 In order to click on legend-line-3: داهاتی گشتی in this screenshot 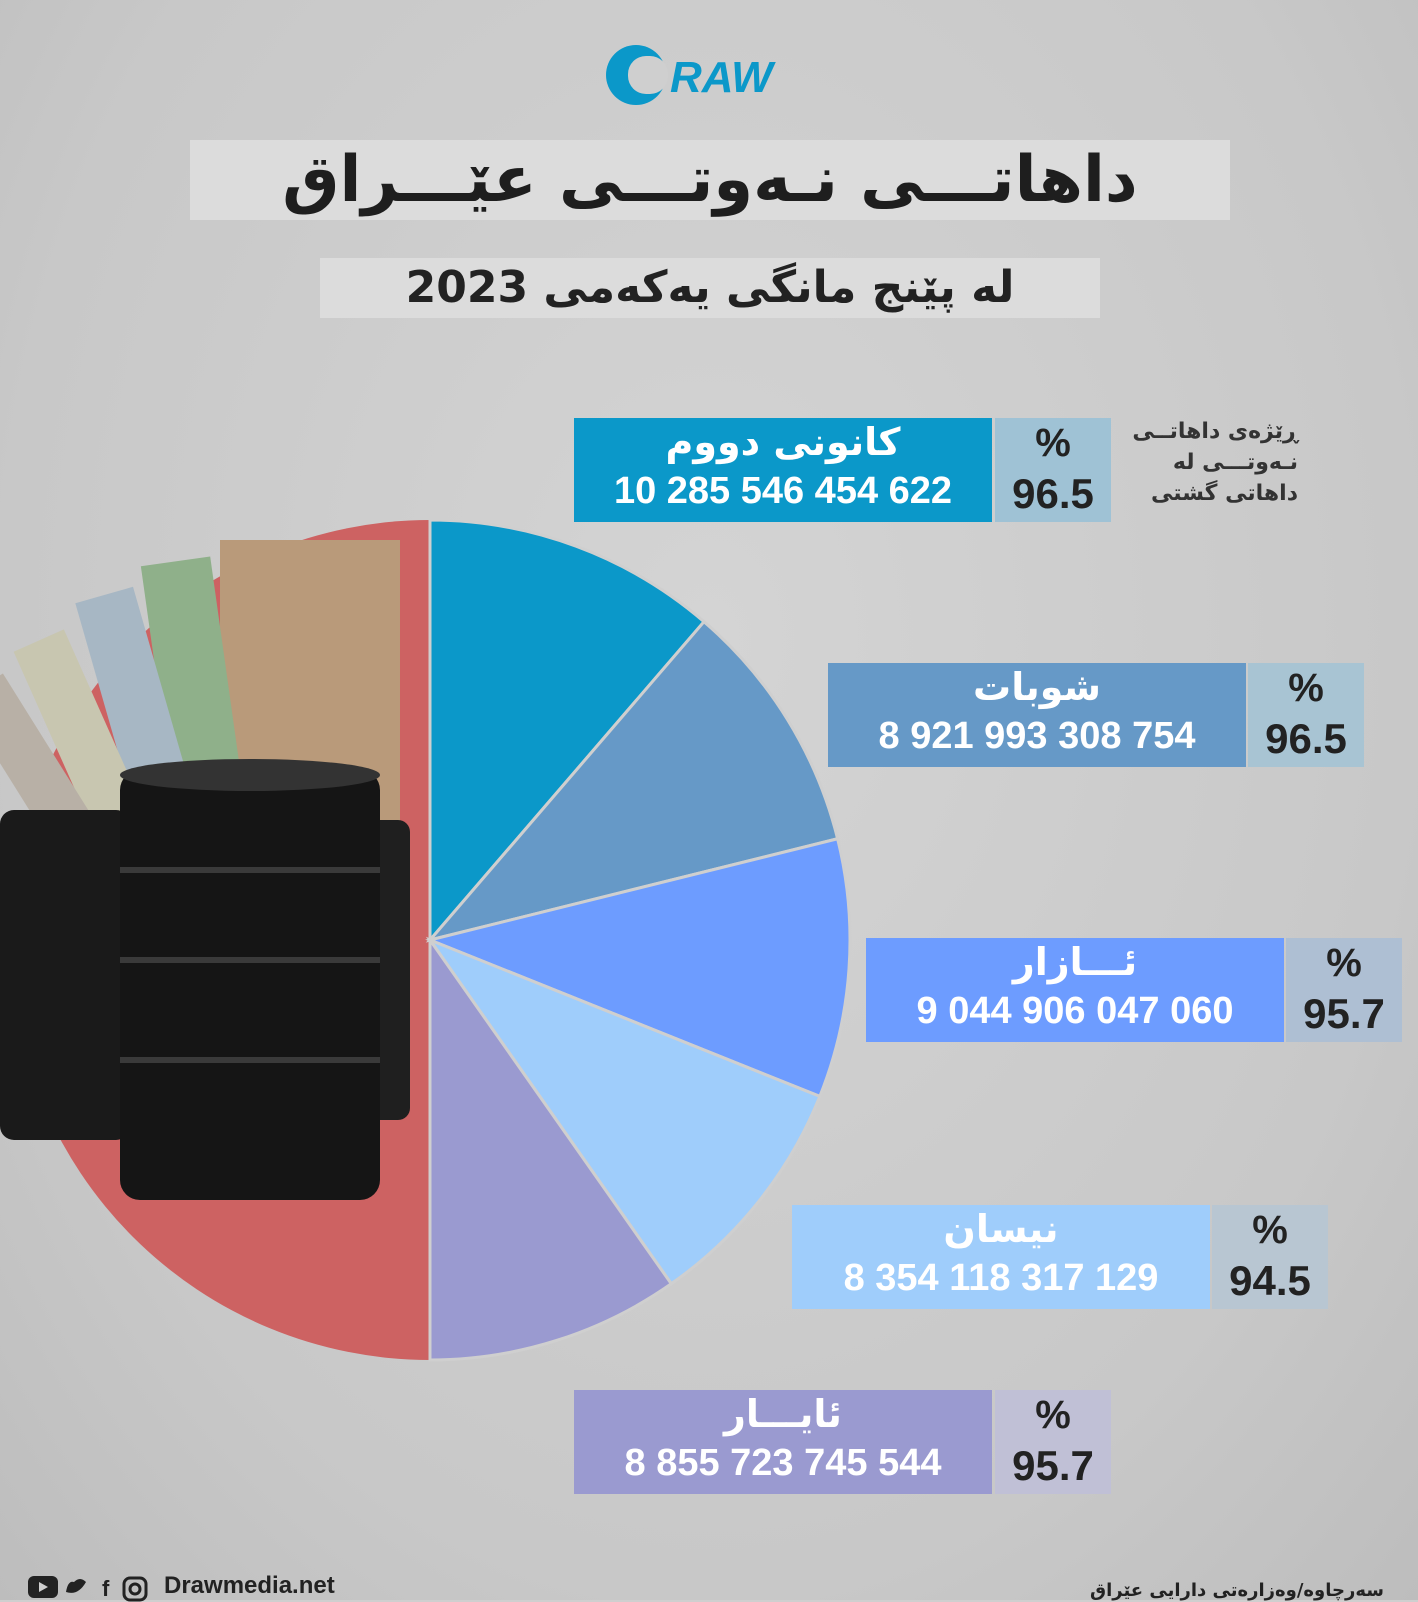, I will do `click(1224, 493)`.